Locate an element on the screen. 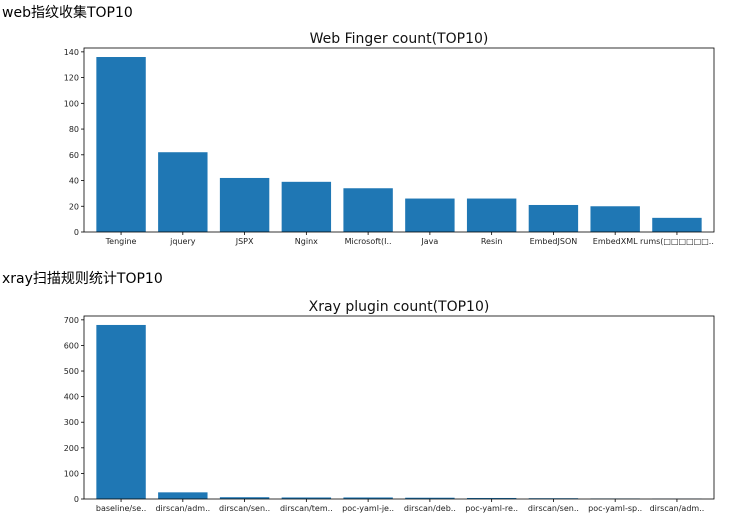 This screenshot has height=516, width=741. y-tick-label: 400 is located at coordinates (71, 397).